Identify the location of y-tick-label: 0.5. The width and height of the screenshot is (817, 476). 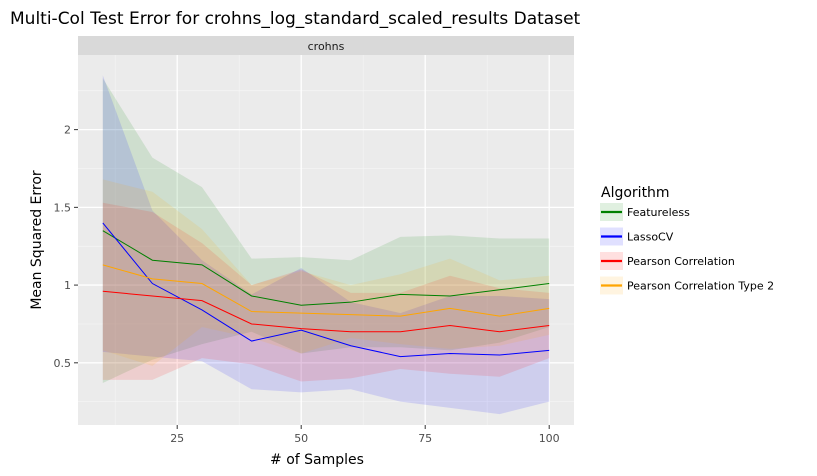
(63, 363).